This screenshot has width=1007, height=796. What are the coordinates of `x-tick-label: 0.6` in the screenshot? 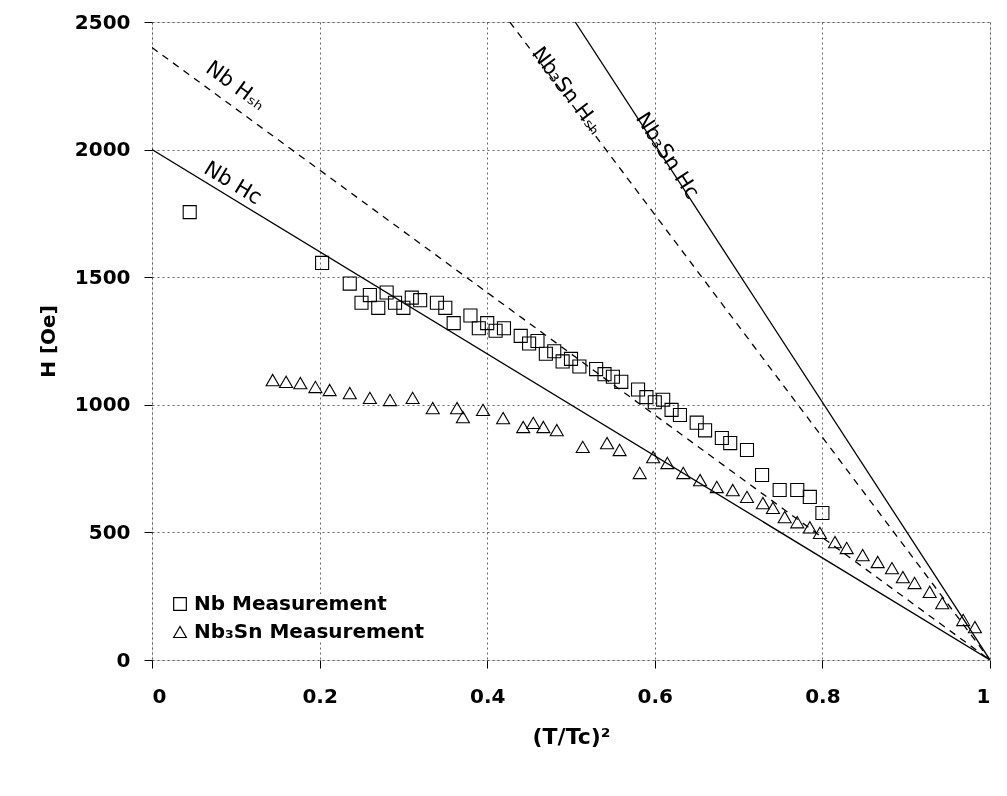 It's located at (655, 695).